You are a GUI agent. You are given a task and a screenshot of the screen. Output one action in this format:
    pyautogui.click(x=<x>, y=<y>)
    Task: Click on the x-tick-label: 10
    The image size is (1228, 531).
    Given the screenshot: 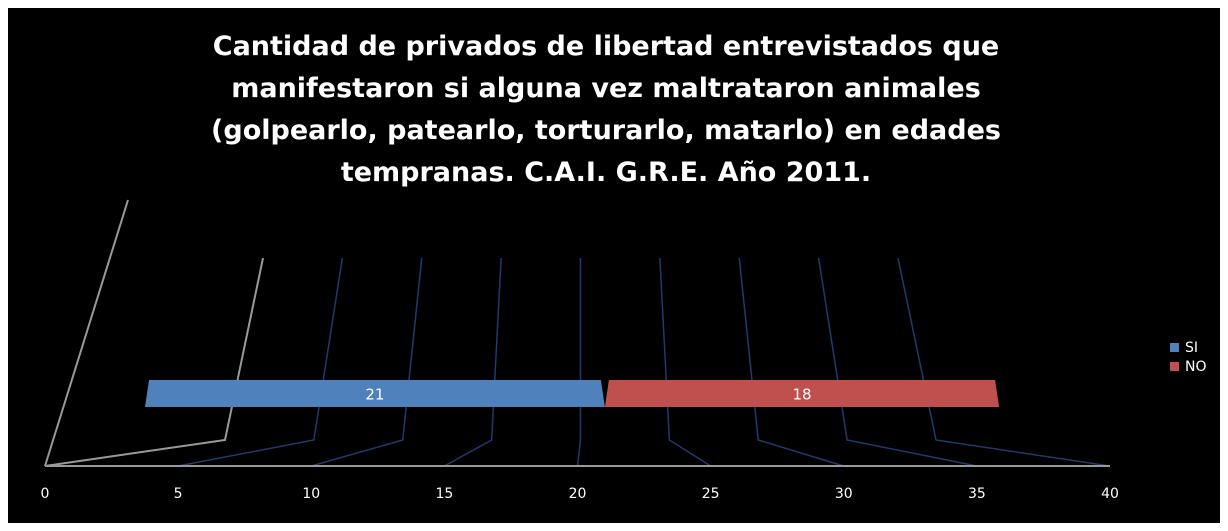 What is the action you would take?
    pyautogui.click(x=311, y=494)
    